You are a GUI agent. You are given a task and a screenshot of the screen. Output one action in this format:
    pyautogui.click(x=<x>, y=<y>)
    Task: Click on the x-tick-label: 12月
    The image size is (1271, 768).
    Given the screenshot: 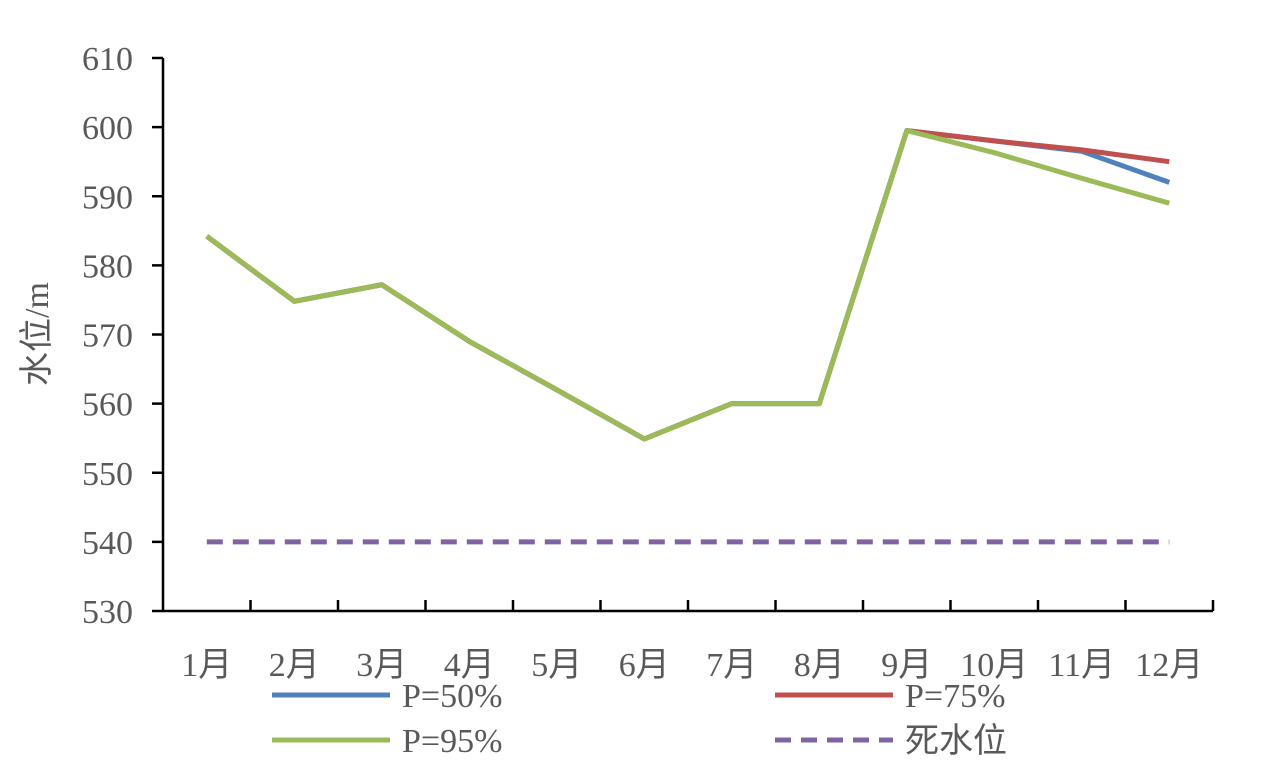 What is the action you would take?
    pyautogui.click(x=1169, y=665)
    